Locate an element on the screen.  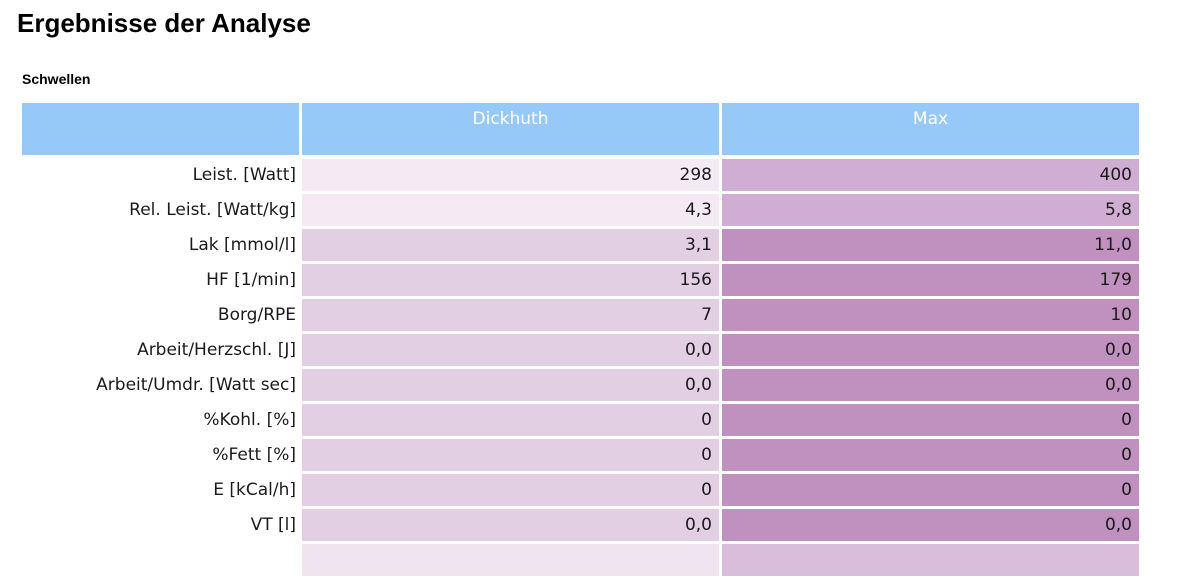
table-row: Leist. [Watt] 298 400 is located at coordinates (580, 175).